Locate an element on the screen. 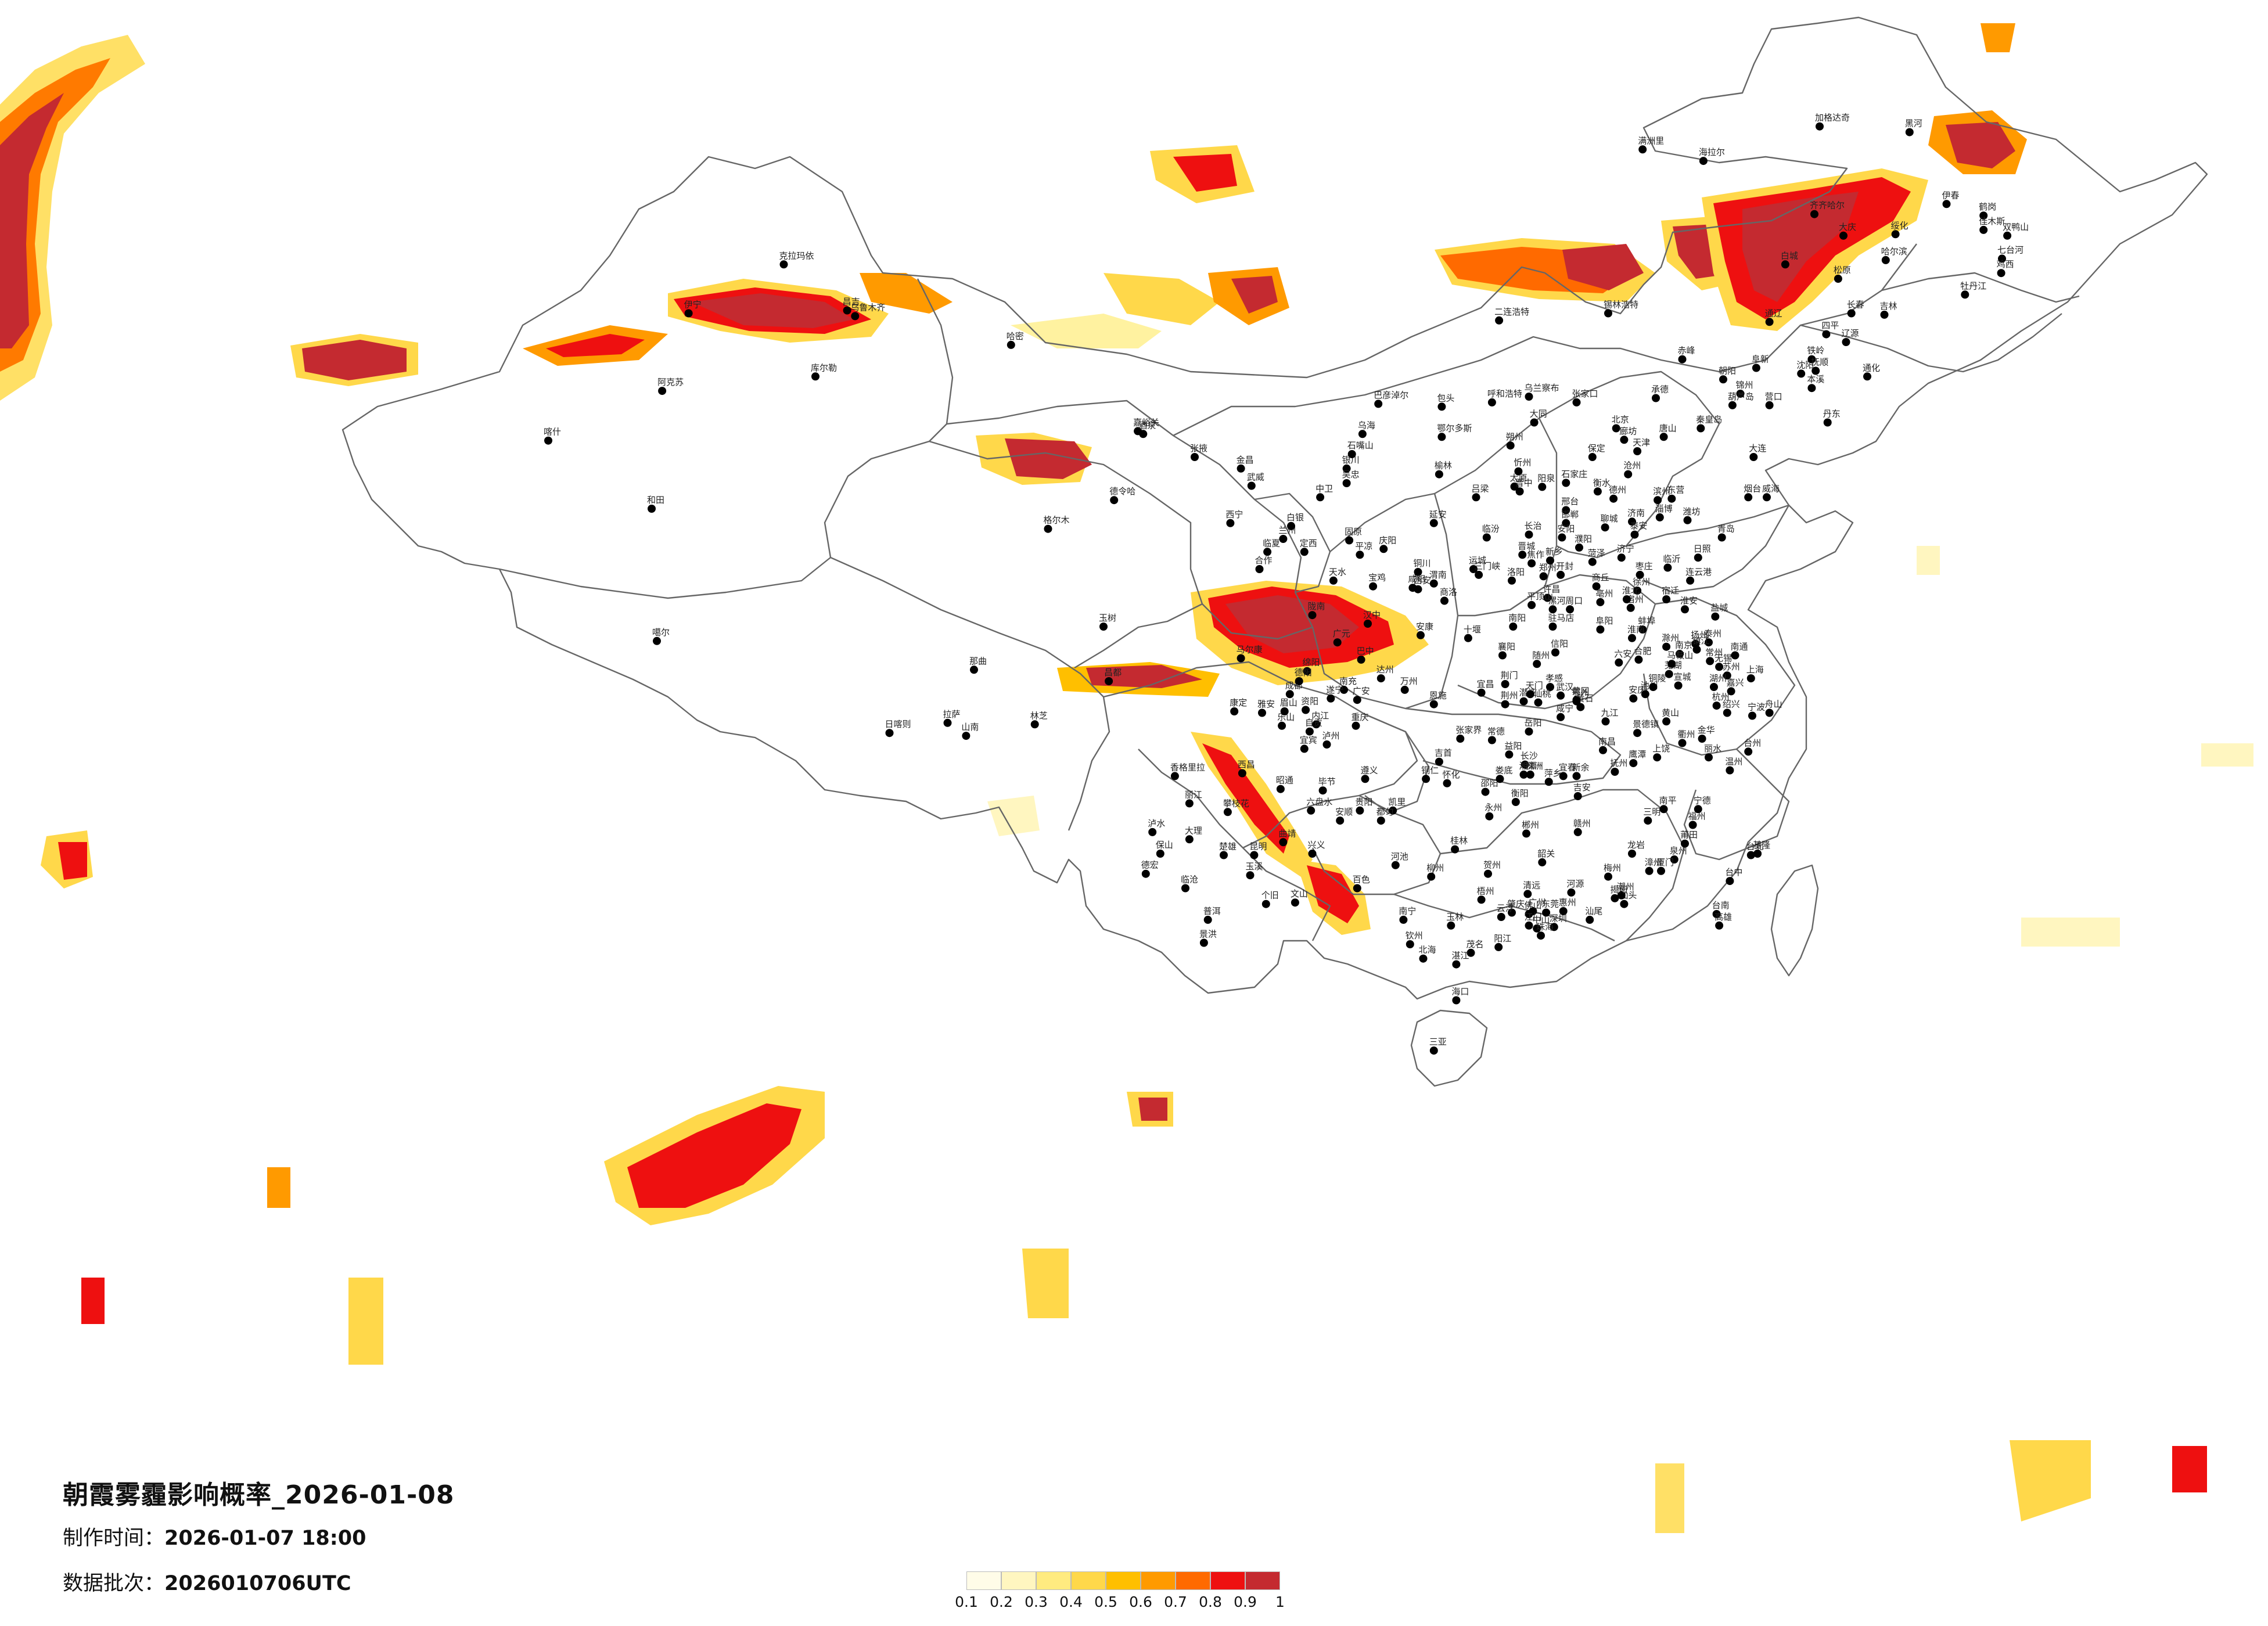  city-label: 柳州 is located at coordinates (1435, 868).